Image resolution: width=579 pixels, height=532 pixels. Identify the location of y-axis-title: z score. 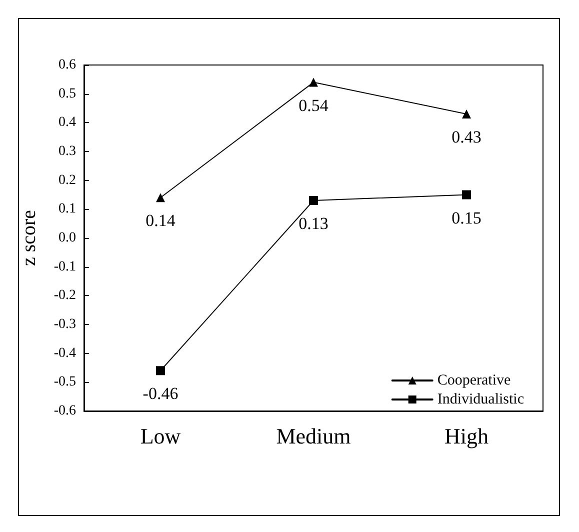
(29, 238).